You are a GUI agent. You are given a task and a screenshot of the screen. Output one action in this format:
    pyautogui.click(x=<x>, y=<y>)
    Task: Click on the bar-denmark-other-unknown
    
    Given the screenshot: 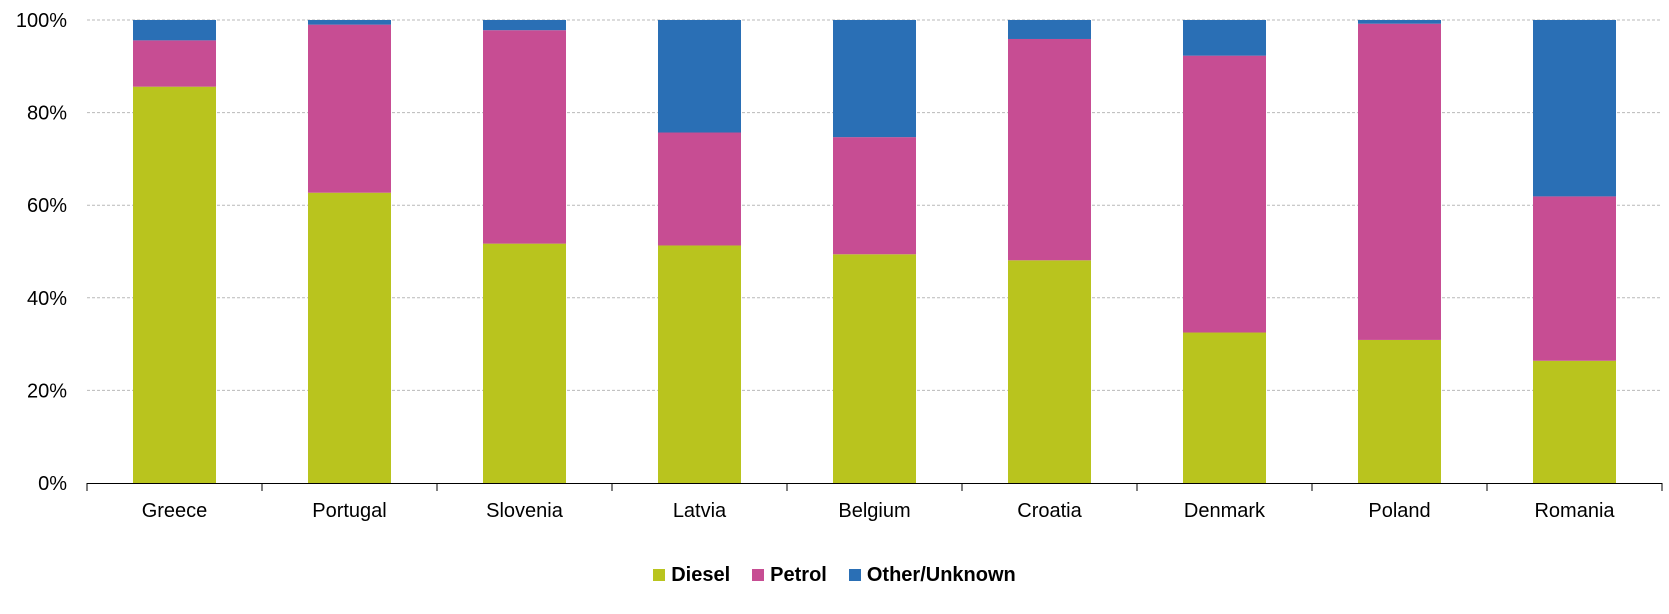 What is the action you would take?
    pyautogui.click(x=1224, y=38)
    